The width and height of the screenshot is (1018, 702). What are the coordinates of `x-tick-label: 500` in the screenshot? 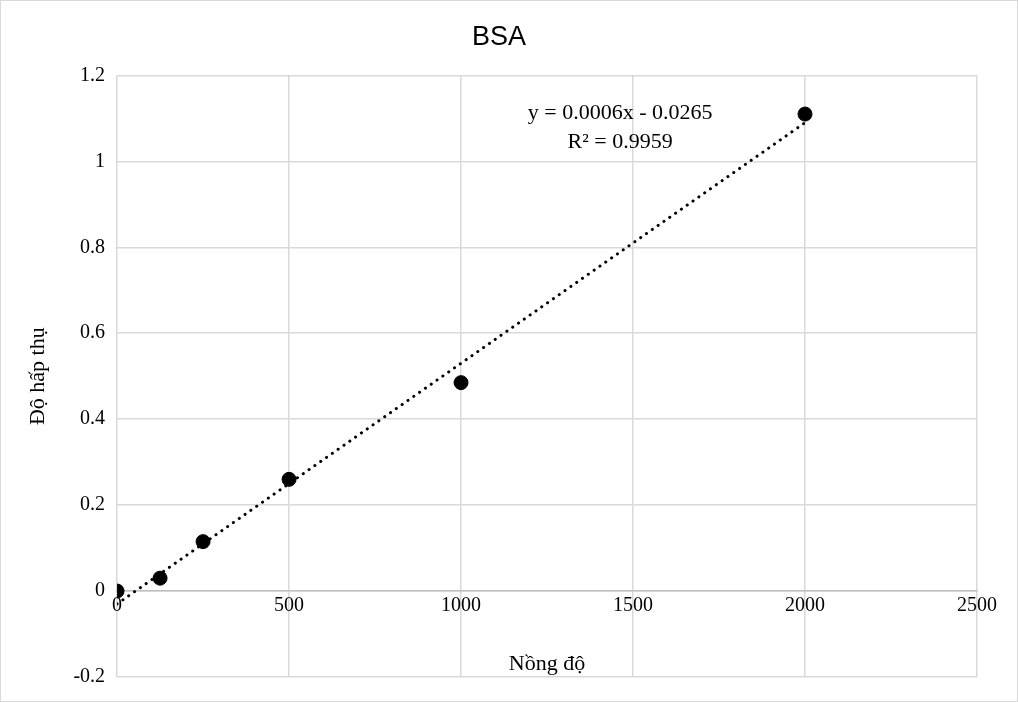 It's located at (289, 604).